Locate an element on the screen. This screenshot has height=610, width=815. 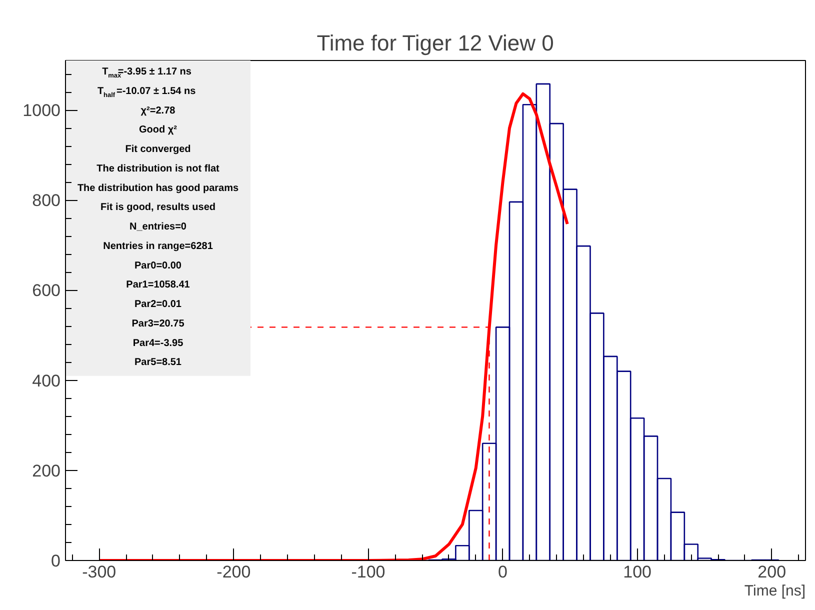
annotation: The distribution is not flat is located at coordinates (158, 168).